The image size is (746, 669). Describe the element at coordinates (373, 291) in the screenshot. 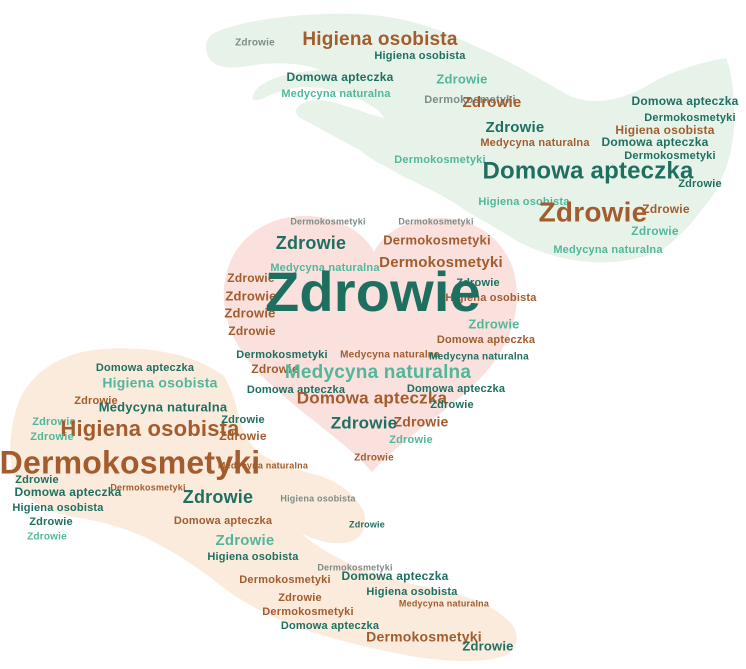

I see `word-zdrowie-large: Zdrowie` at that location.